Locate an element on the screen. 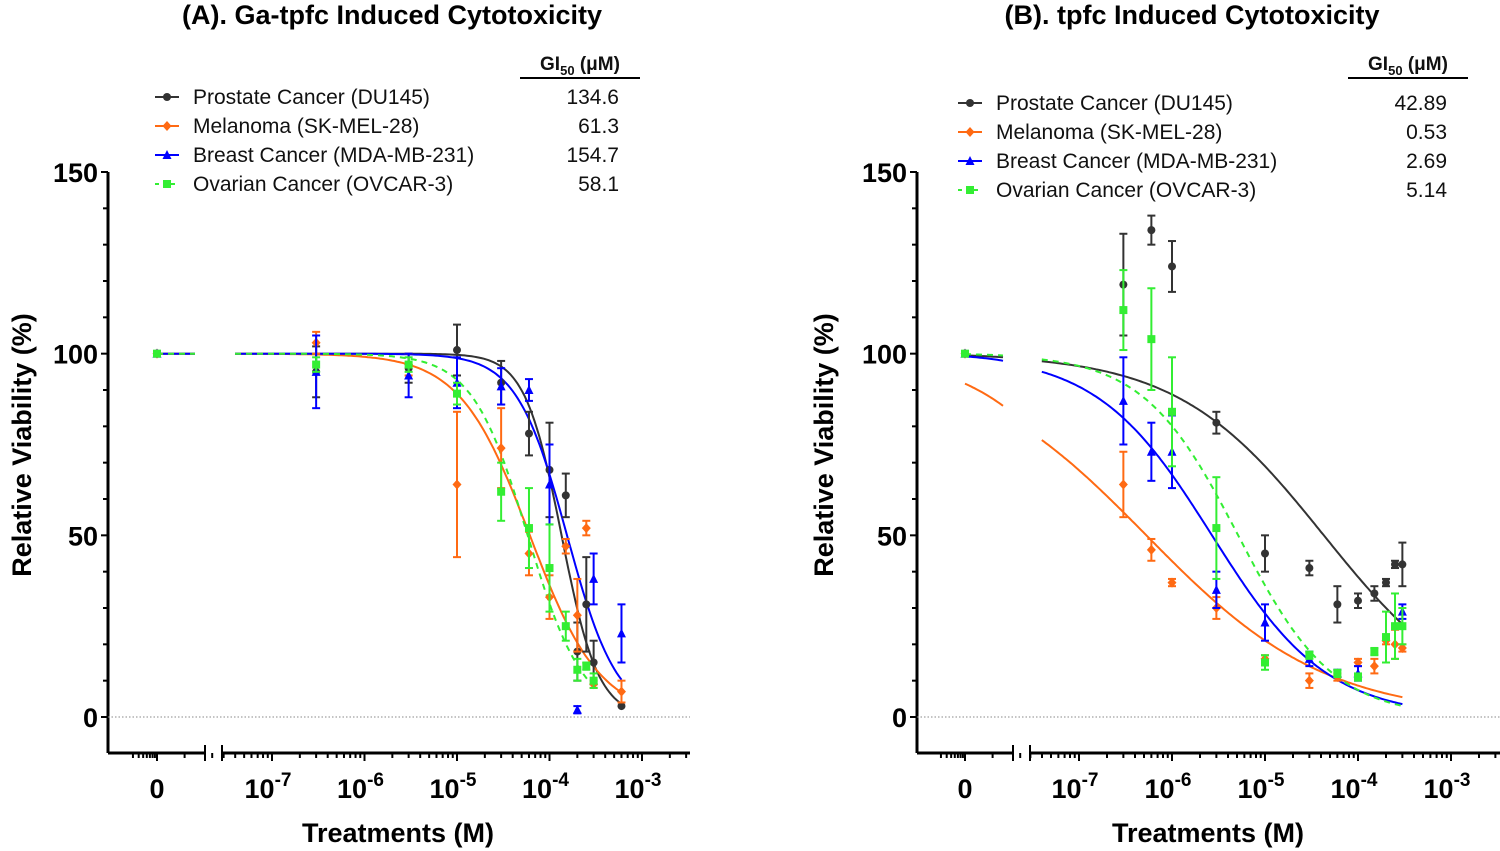 Image resolution: width=1500 pixels, height=851 pixels. legend-marker-circle is located at coordinates (970, 103).